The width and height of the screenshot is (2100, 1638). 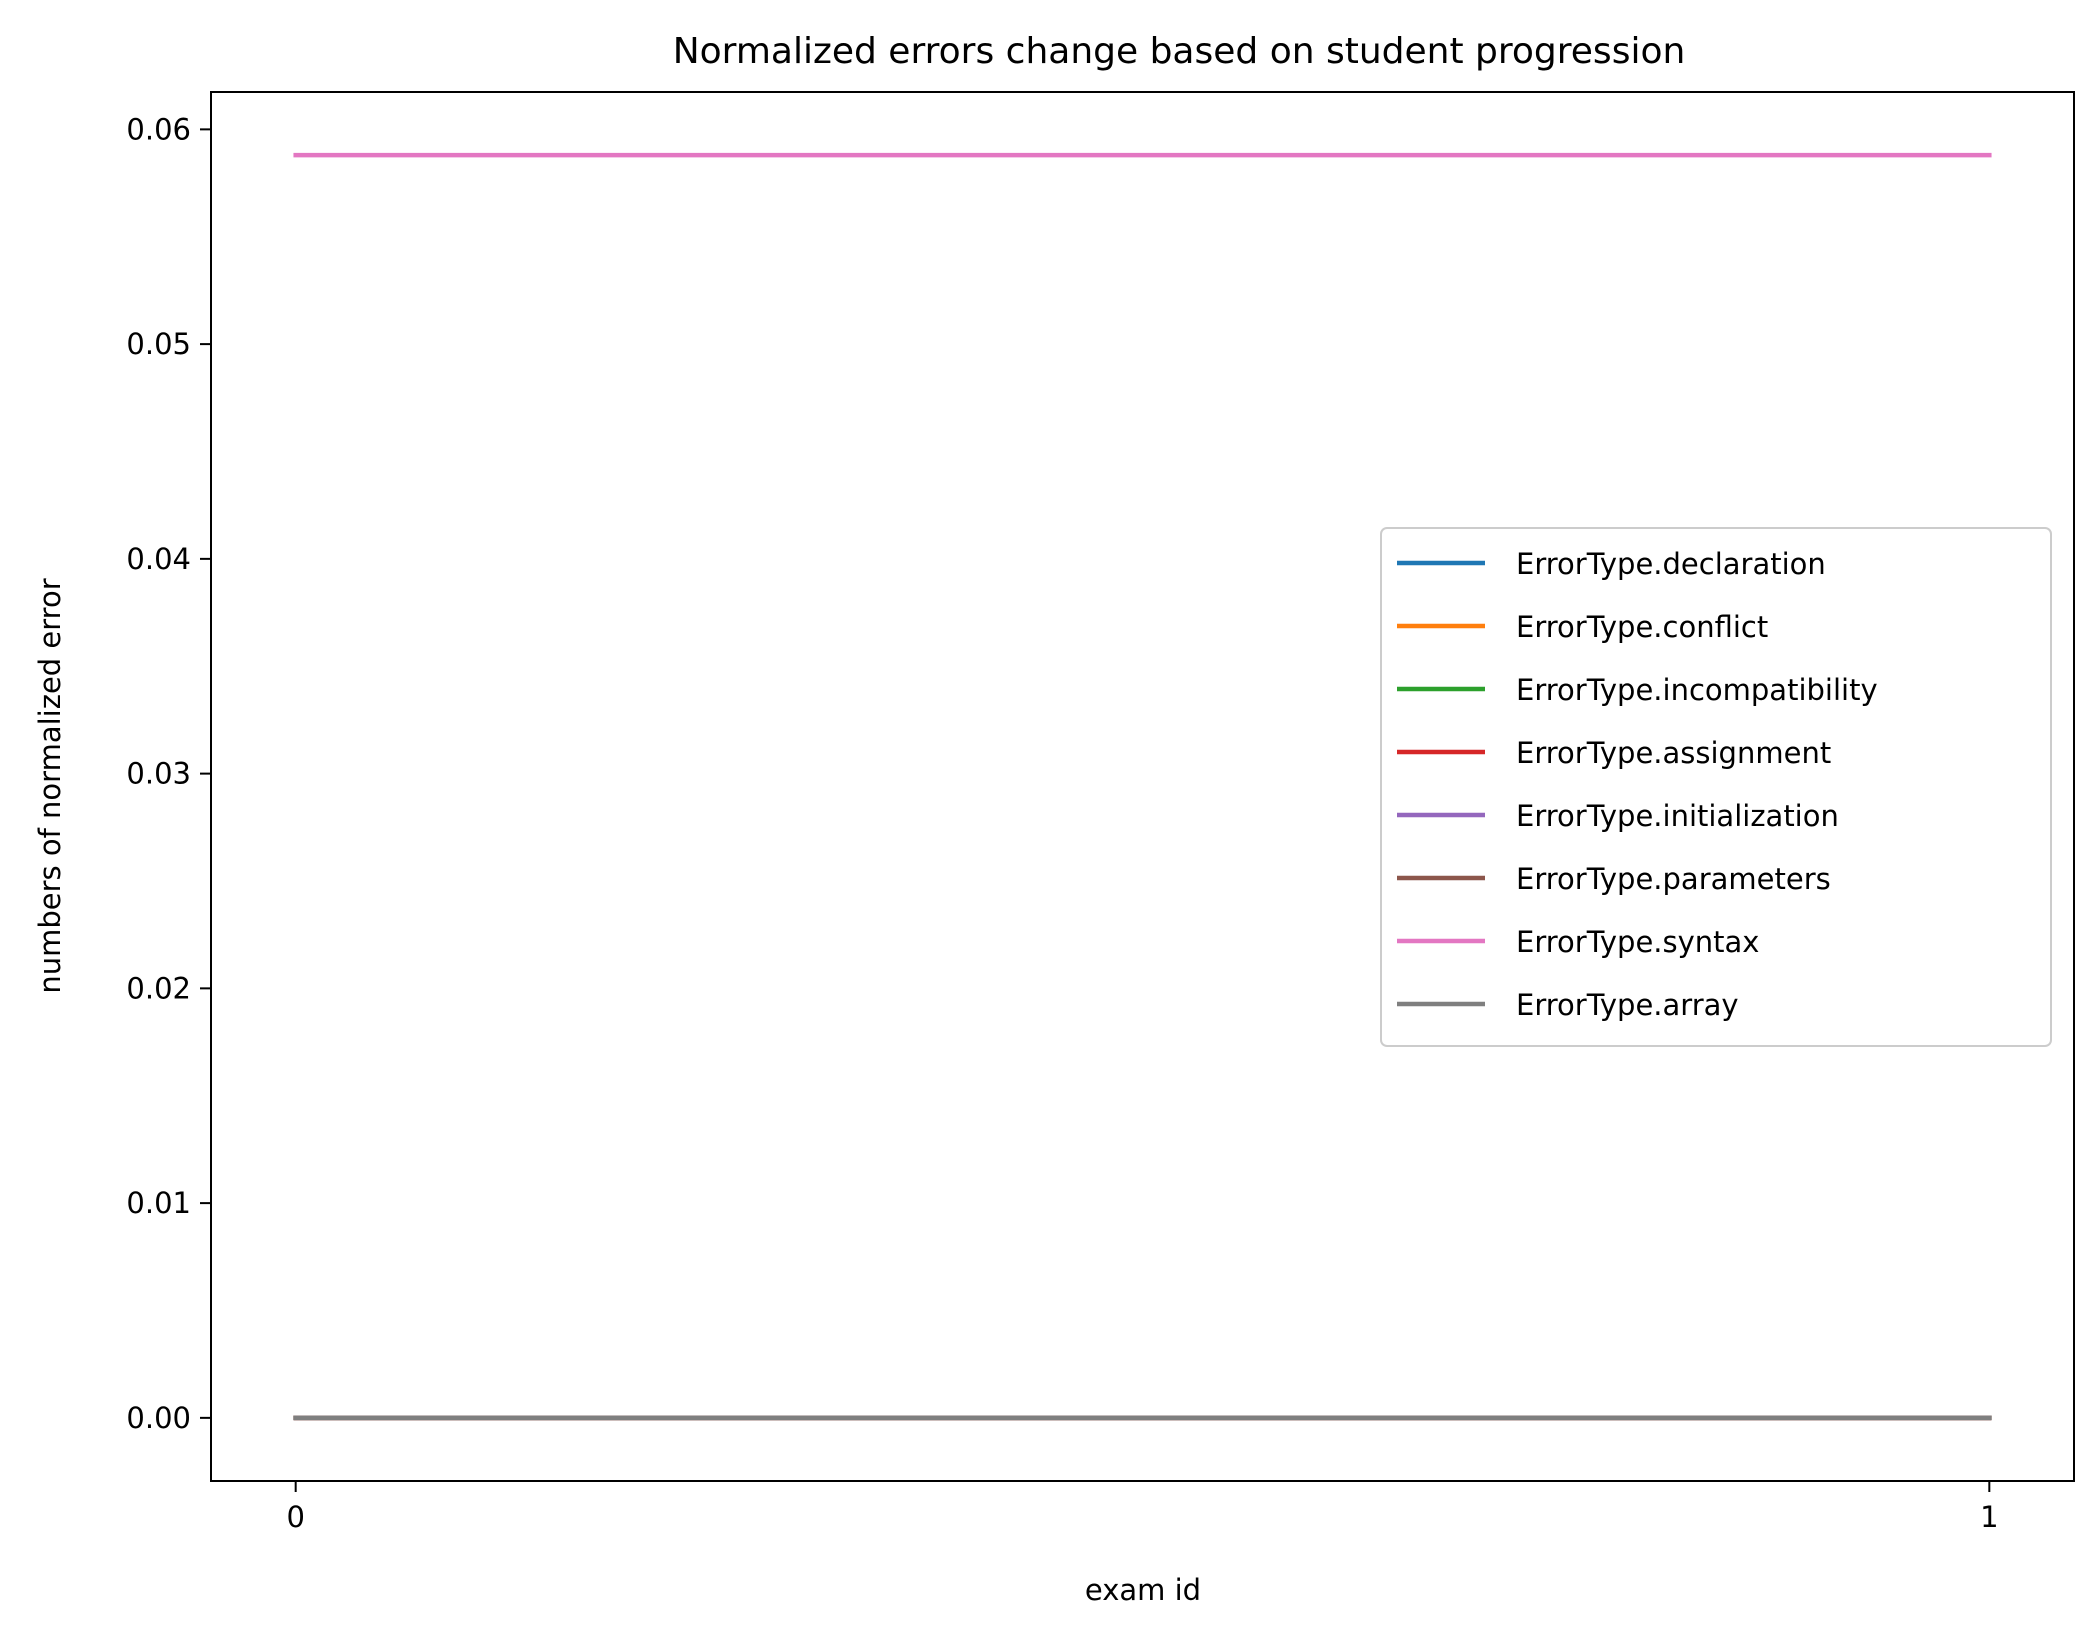 What do you see at coordinates (158, 129) in the screenshot?
I see `y-tick-label: 0.06` at bounding box center [158, 129].